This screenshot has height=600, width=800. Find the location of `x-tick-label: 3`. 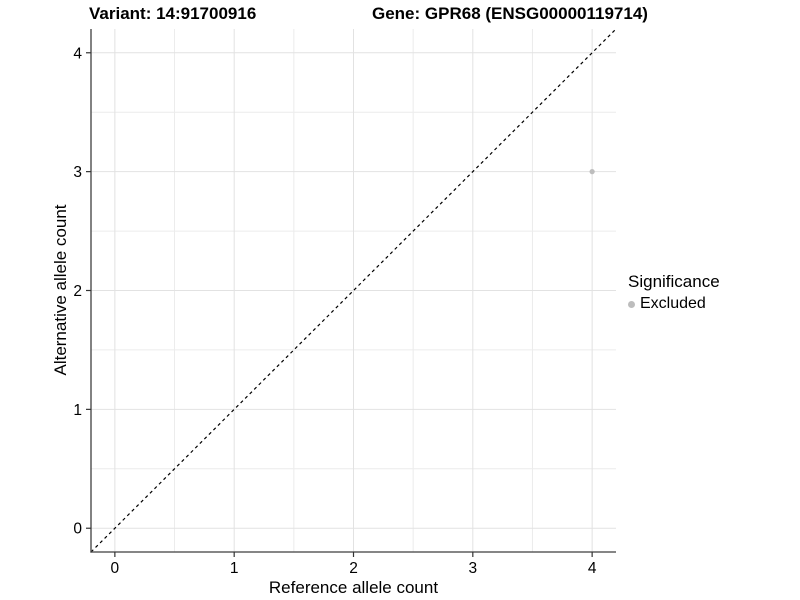

x-tick-label: 3 is located at coordinates (473, 568).